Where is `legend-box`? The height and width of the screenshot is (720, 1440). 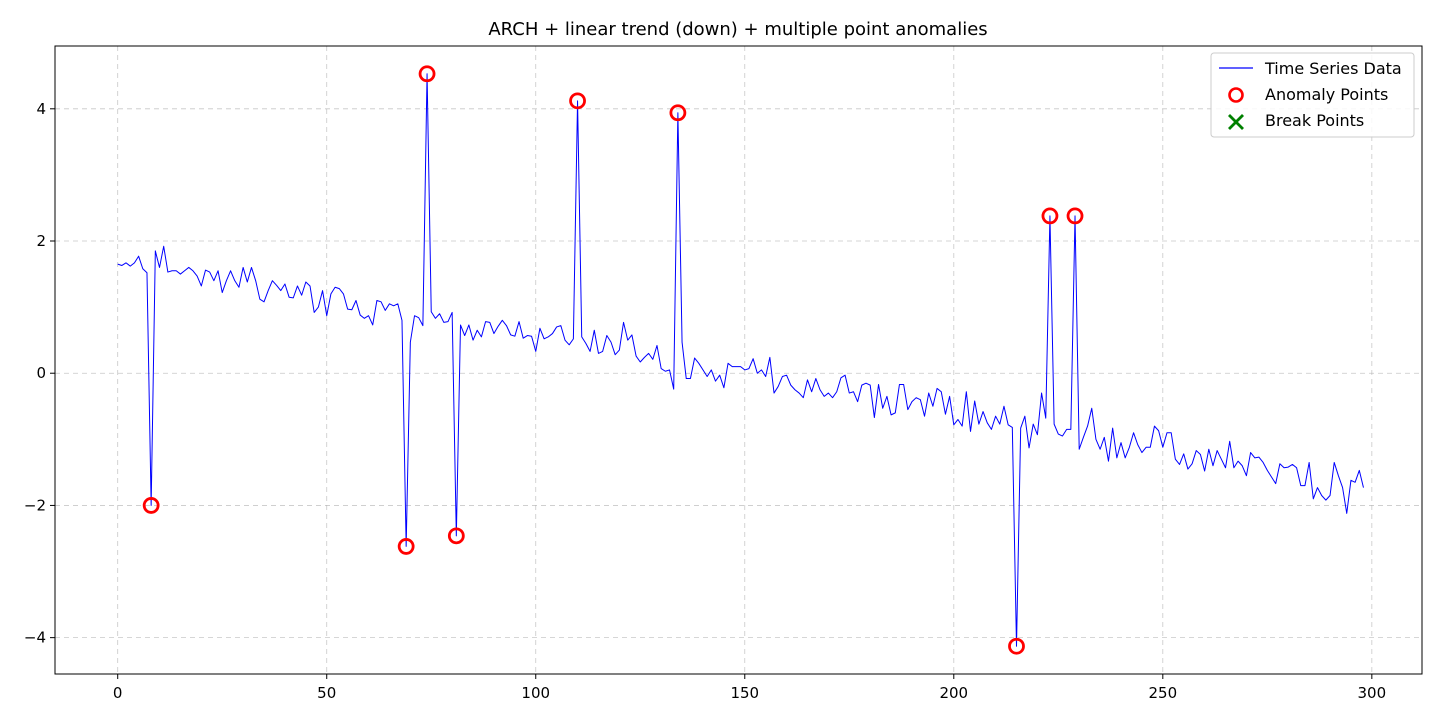
legend-box is located at coordinates (1312, 95).